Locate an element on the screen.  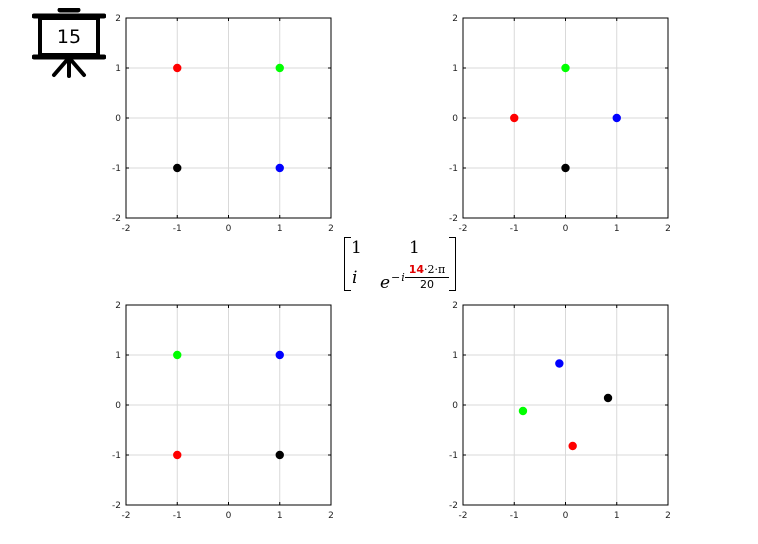
numerator-highlight: 14 is located at coordinates (416, 269).